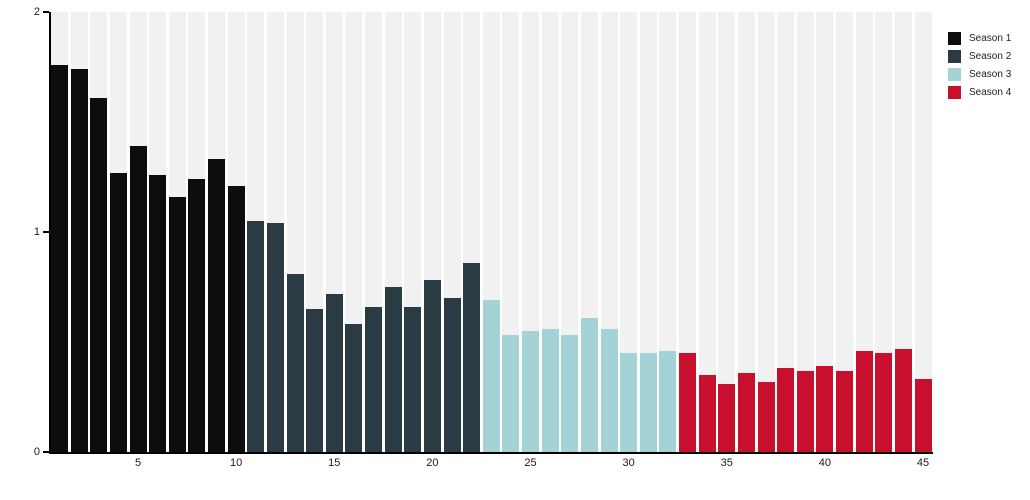 This screenshot has width=1030, height=500. I want to click on legend-item-season-1: Season 1, so click(979, 38).